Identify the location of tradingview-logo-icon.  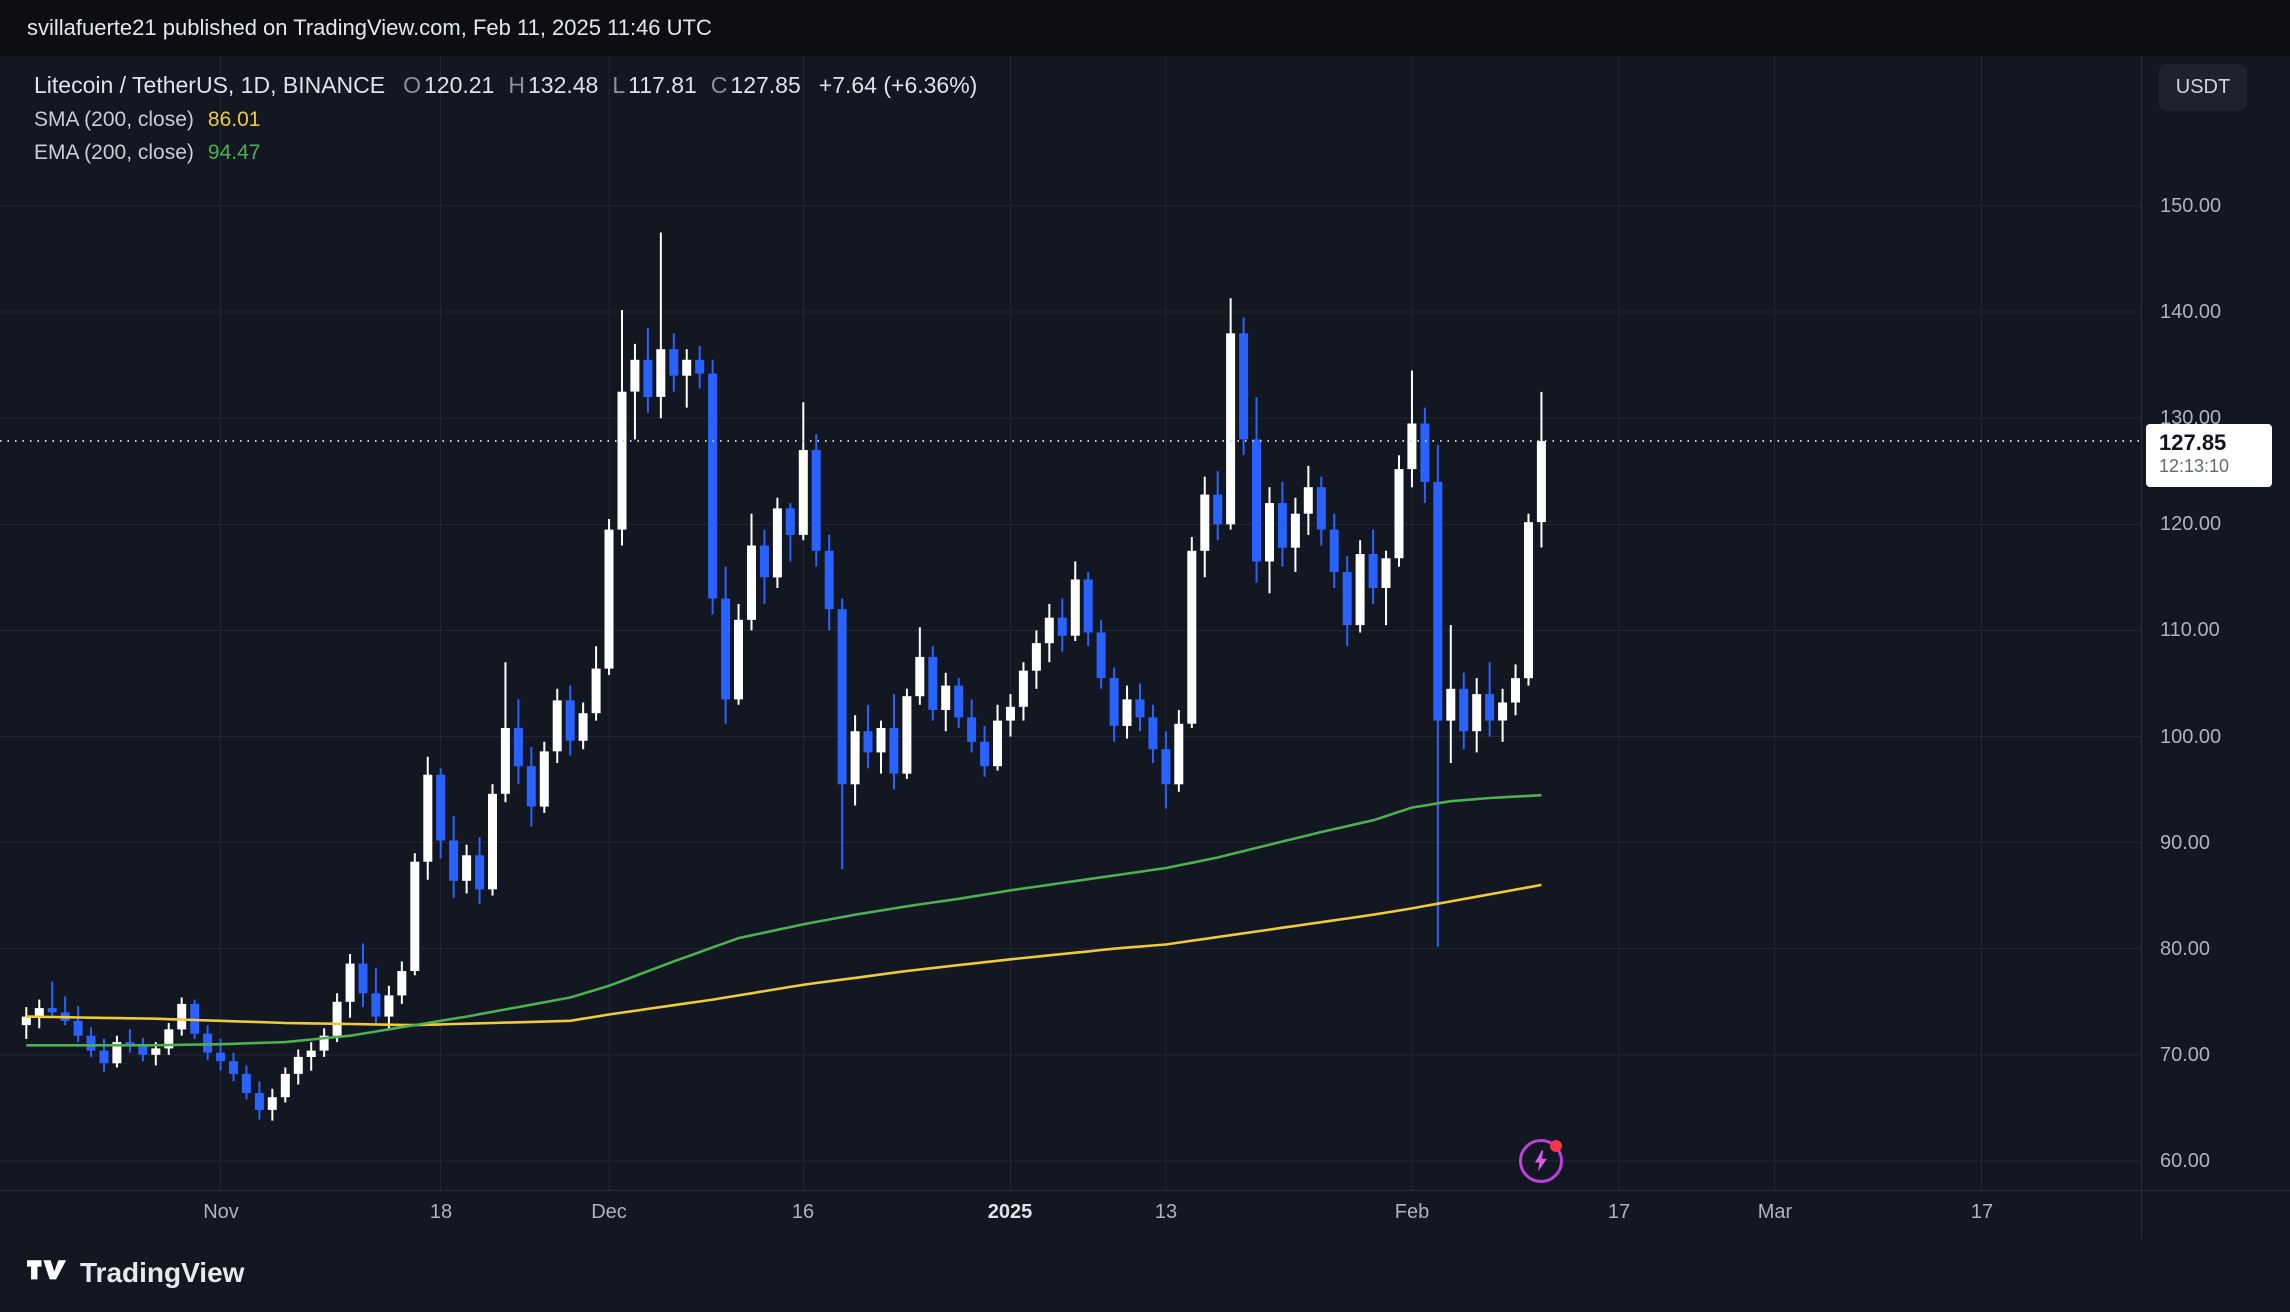
(47, 1270).